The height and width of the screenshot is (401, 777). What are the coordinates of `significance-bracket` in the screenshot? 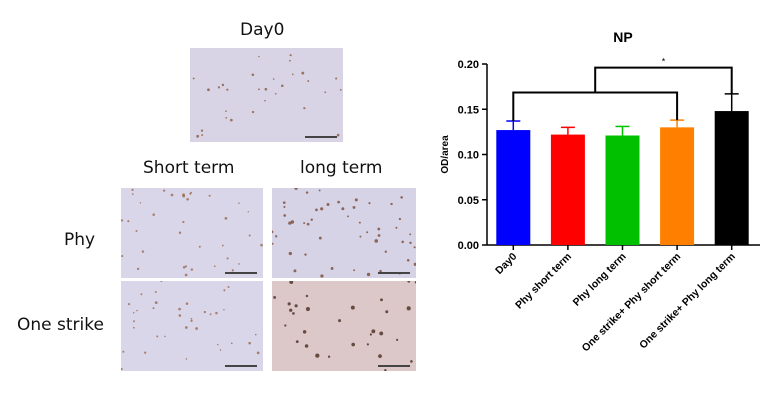 It's located at (663, 80).